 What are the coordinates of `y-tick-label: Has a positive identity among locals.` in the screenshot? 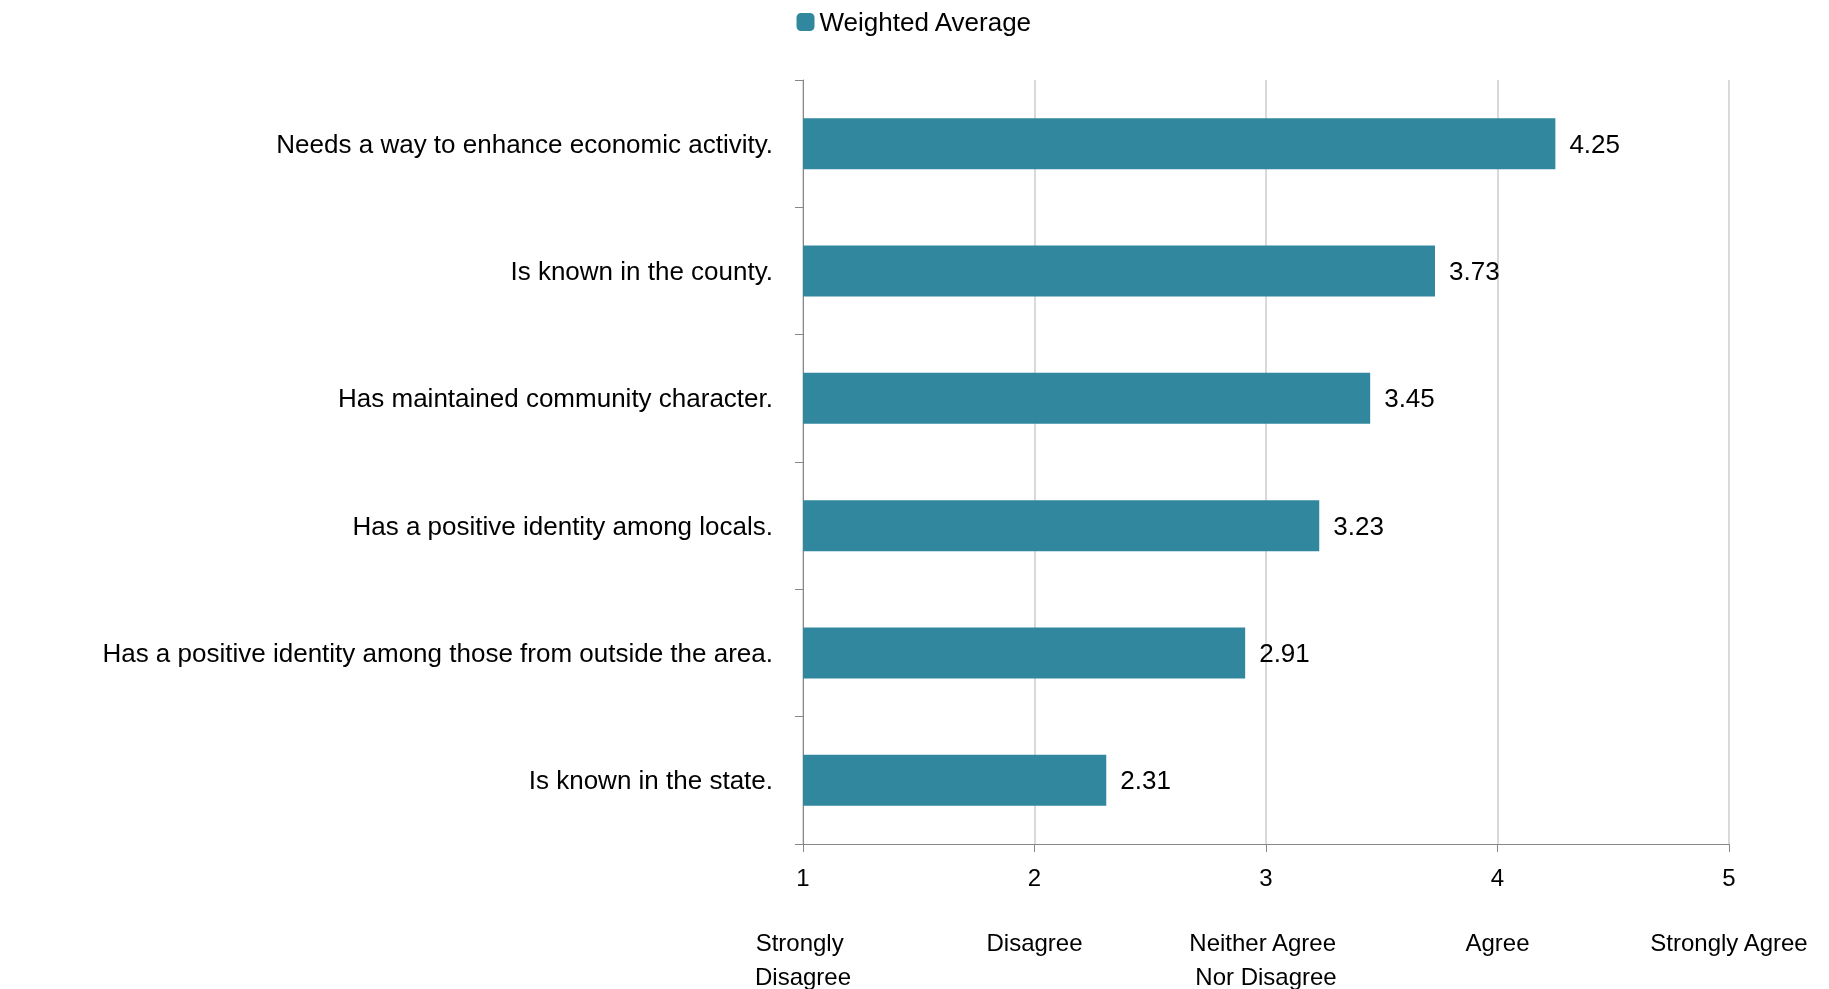 It's located at (562, 525).